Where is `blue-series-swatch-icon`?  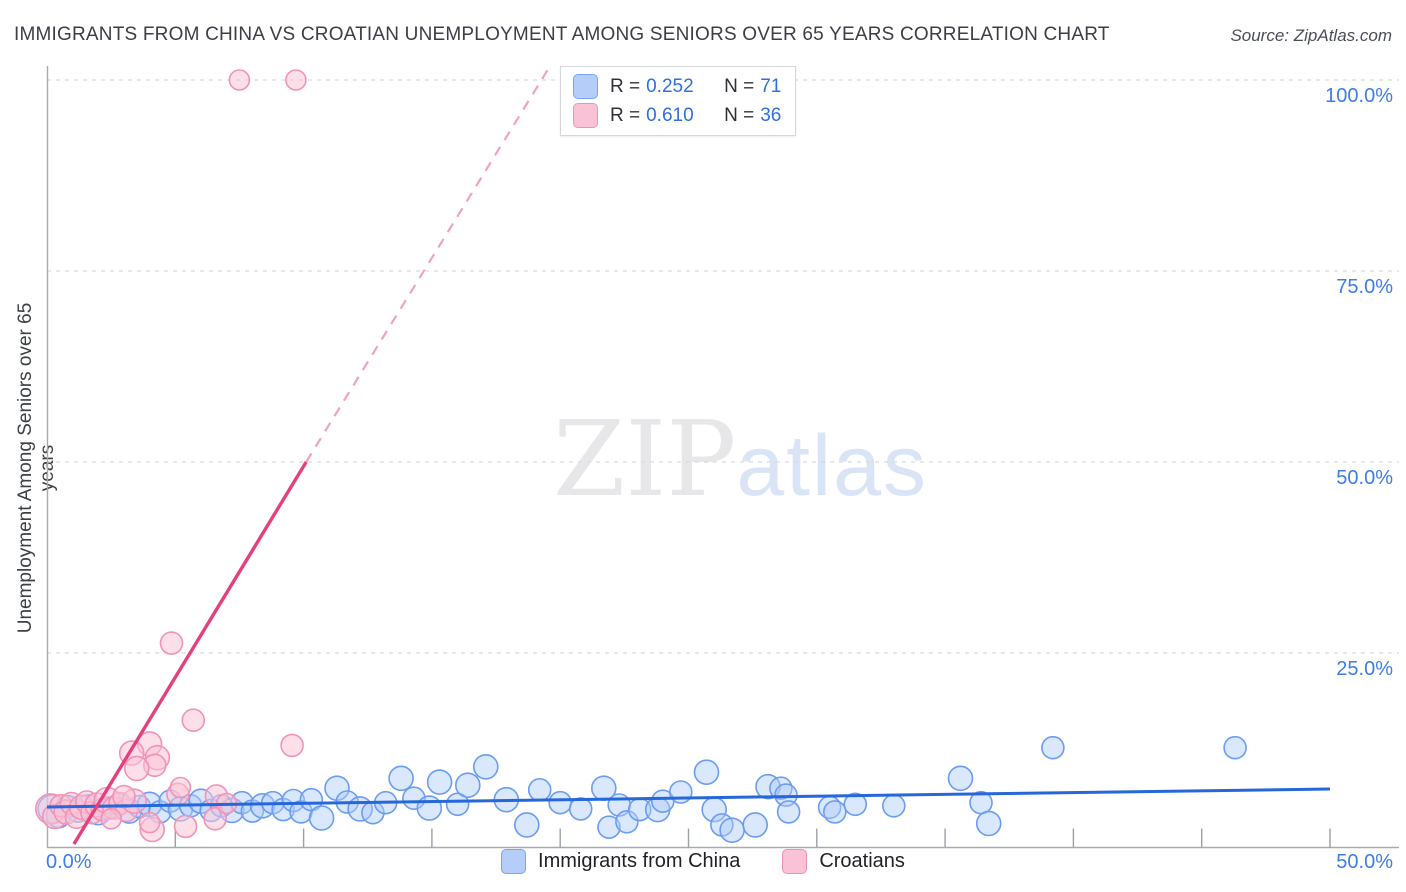 blue-series-swatch-icon is located at coordinates (585, 86).